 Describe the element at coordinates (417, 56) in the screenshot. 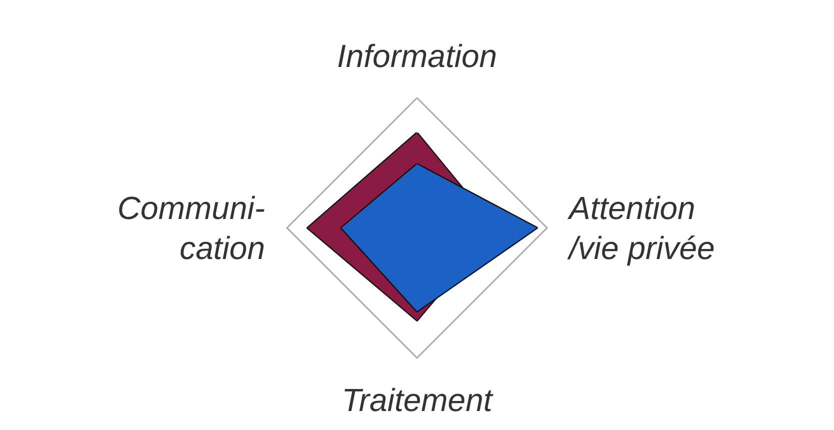

I see `spoke-label: Information` at that location.